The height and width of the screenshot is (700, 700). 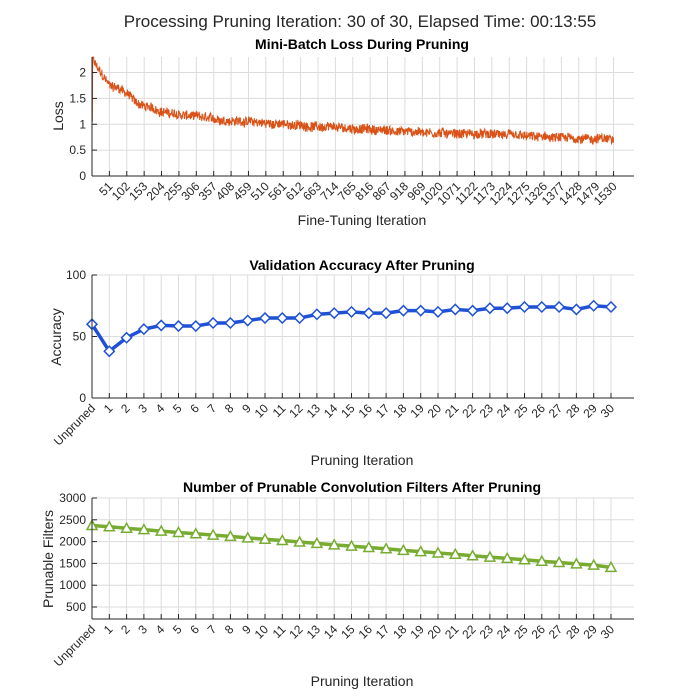 I want to click on accuracy-chart-title: Validation Accuracy After Pruning, so click(x=361, y=265).